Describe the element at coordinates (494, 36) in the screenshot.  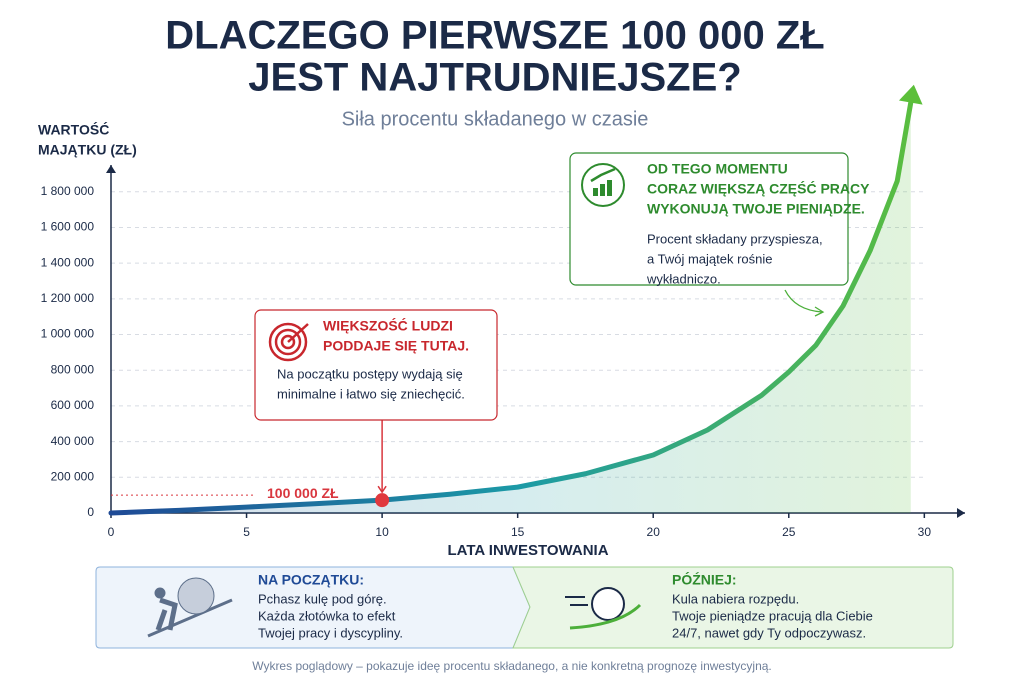
I see `title: DLACZEGO PIERWSZE 100 000 ZŁ` at that location.